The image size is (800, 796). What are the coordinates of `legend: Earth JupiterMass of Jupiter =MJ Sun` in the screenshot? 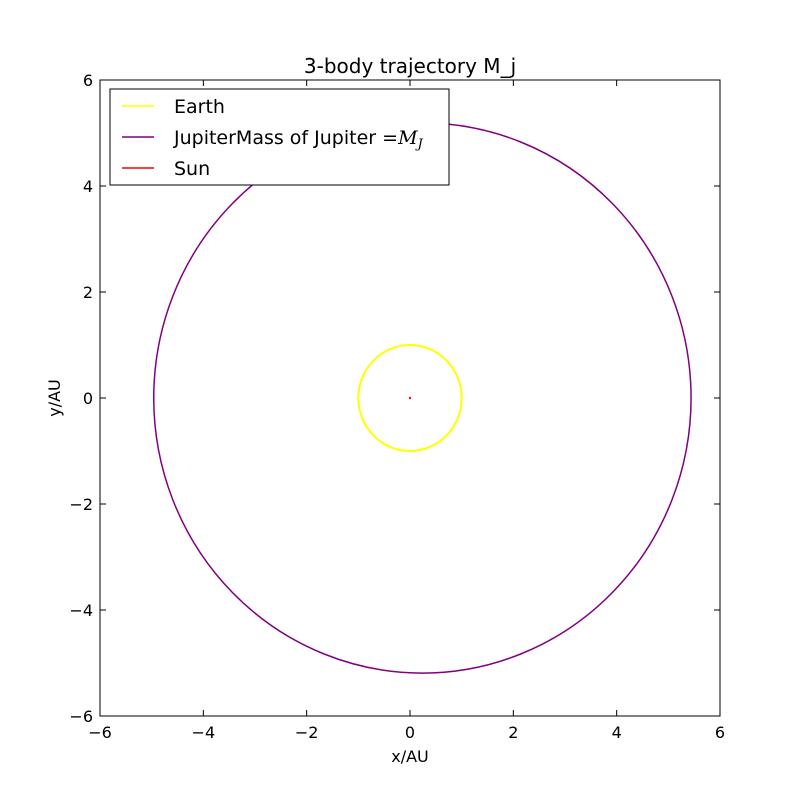 It's located at (279, 137).